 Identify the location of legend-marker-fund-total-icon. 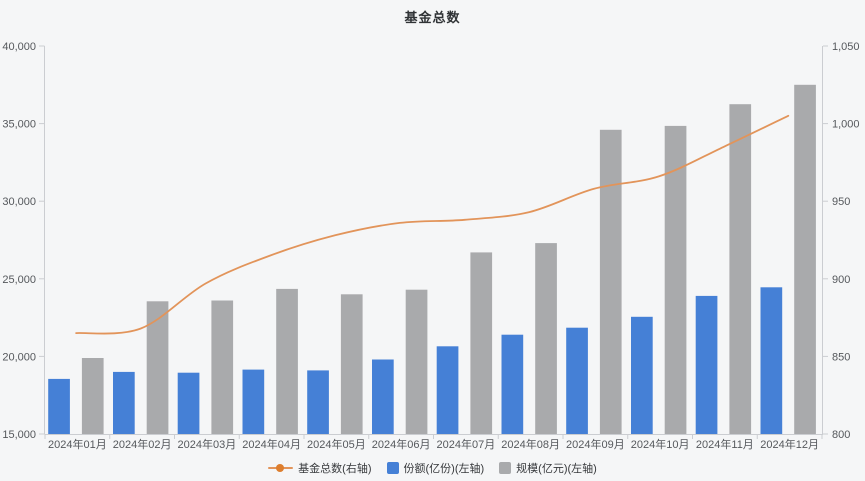
(281, 468).